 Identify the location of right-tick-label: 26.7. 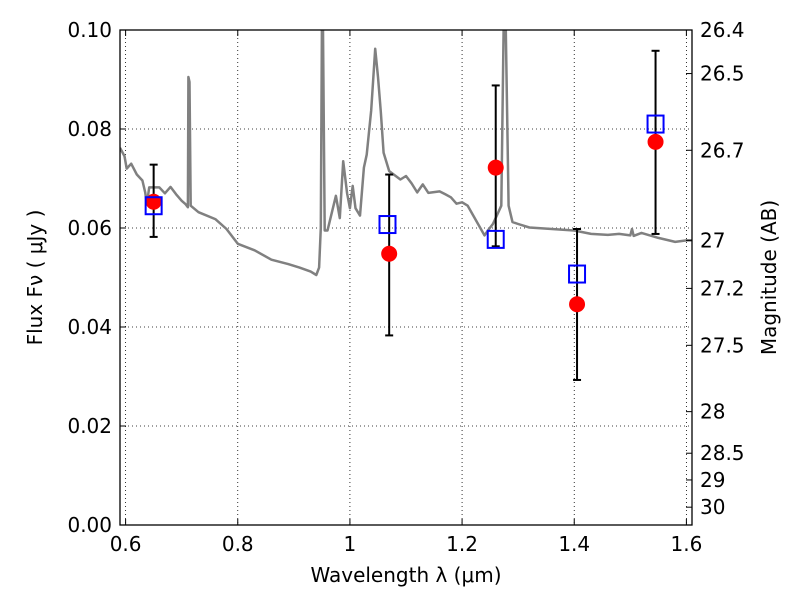
(722, 150).